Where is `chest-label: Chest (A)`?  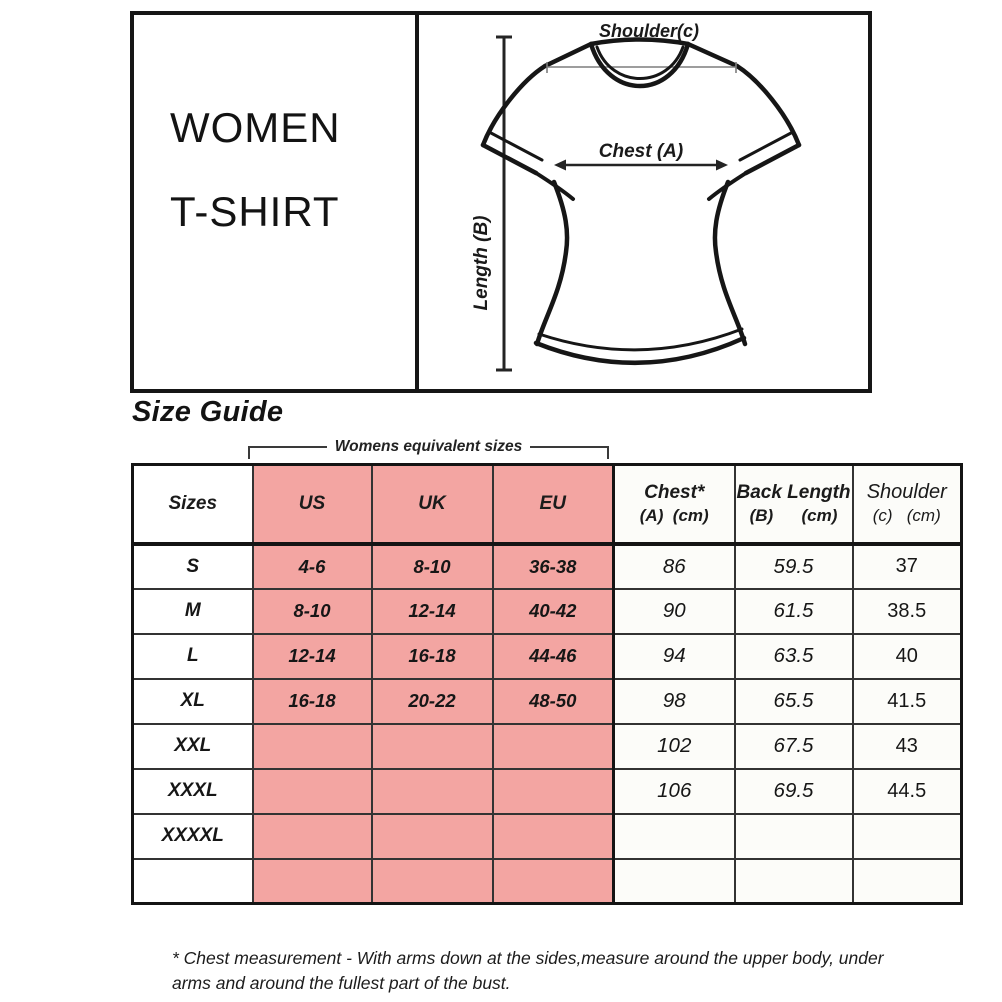 chest-label: Chest (A) is located at coordinates (641, 151).